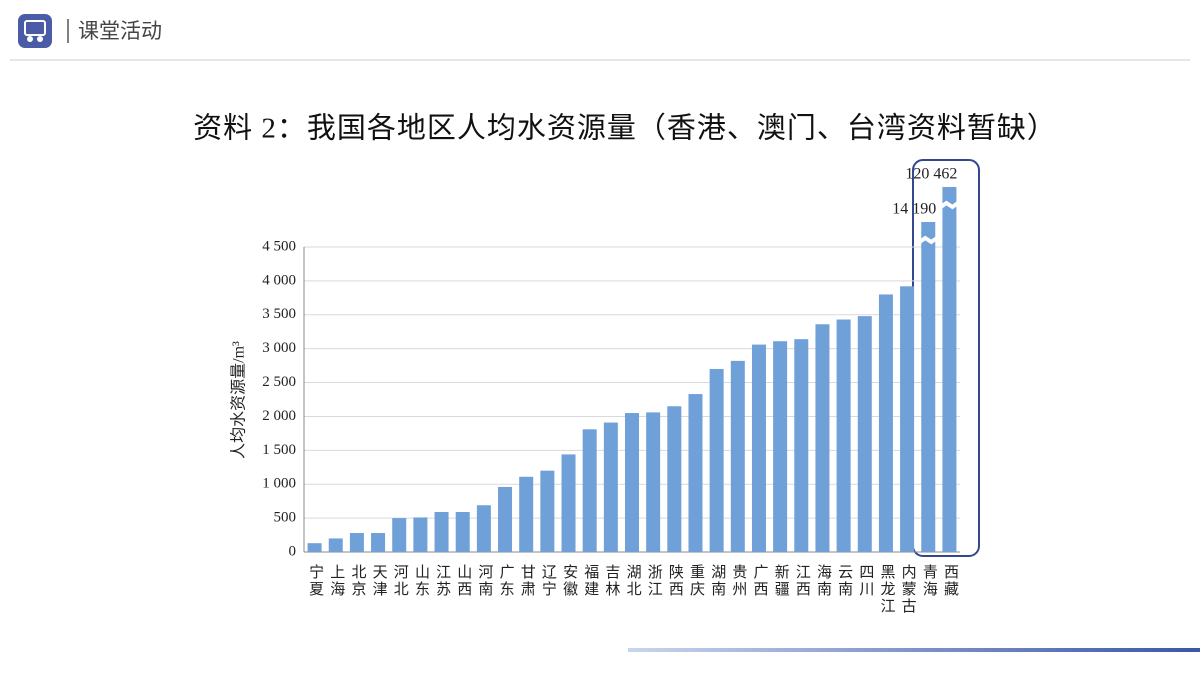 Image resolution: width=1200 pixels, height=680 pixels. I want to click on value-label: 14 190, so click(914, 209).